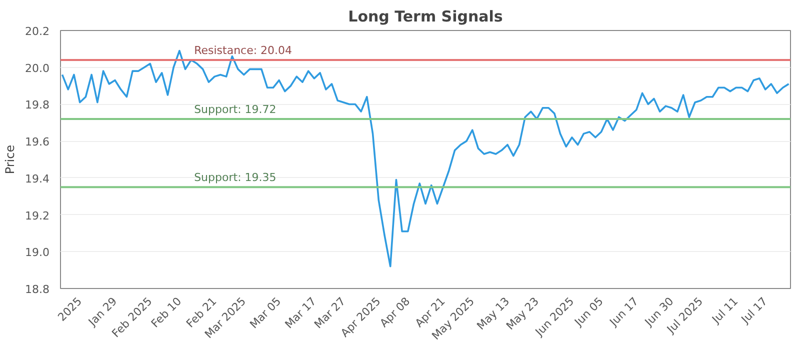 This screenshot has height=350, width=800. Describe the element at coordinates (37, 289) in the screenshot. I see `y-tick-label: 18.8` at that location.